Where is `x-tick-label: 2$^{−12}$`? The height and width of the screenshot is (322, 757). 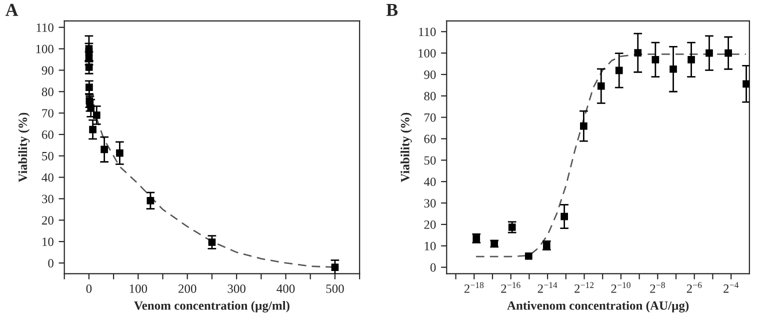 x-tick-label: 2$^{−12}$ is located at coordinates (584, 287).